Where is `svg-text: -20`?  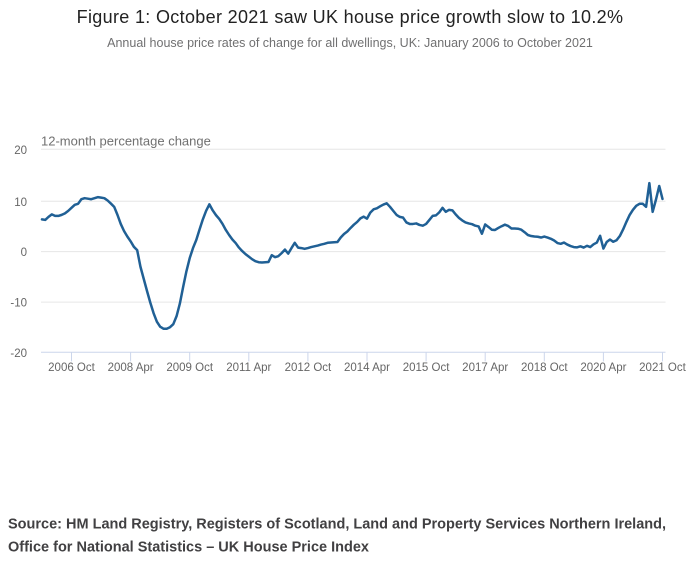 svg-text: -20 is located at coordinates (18, 354).